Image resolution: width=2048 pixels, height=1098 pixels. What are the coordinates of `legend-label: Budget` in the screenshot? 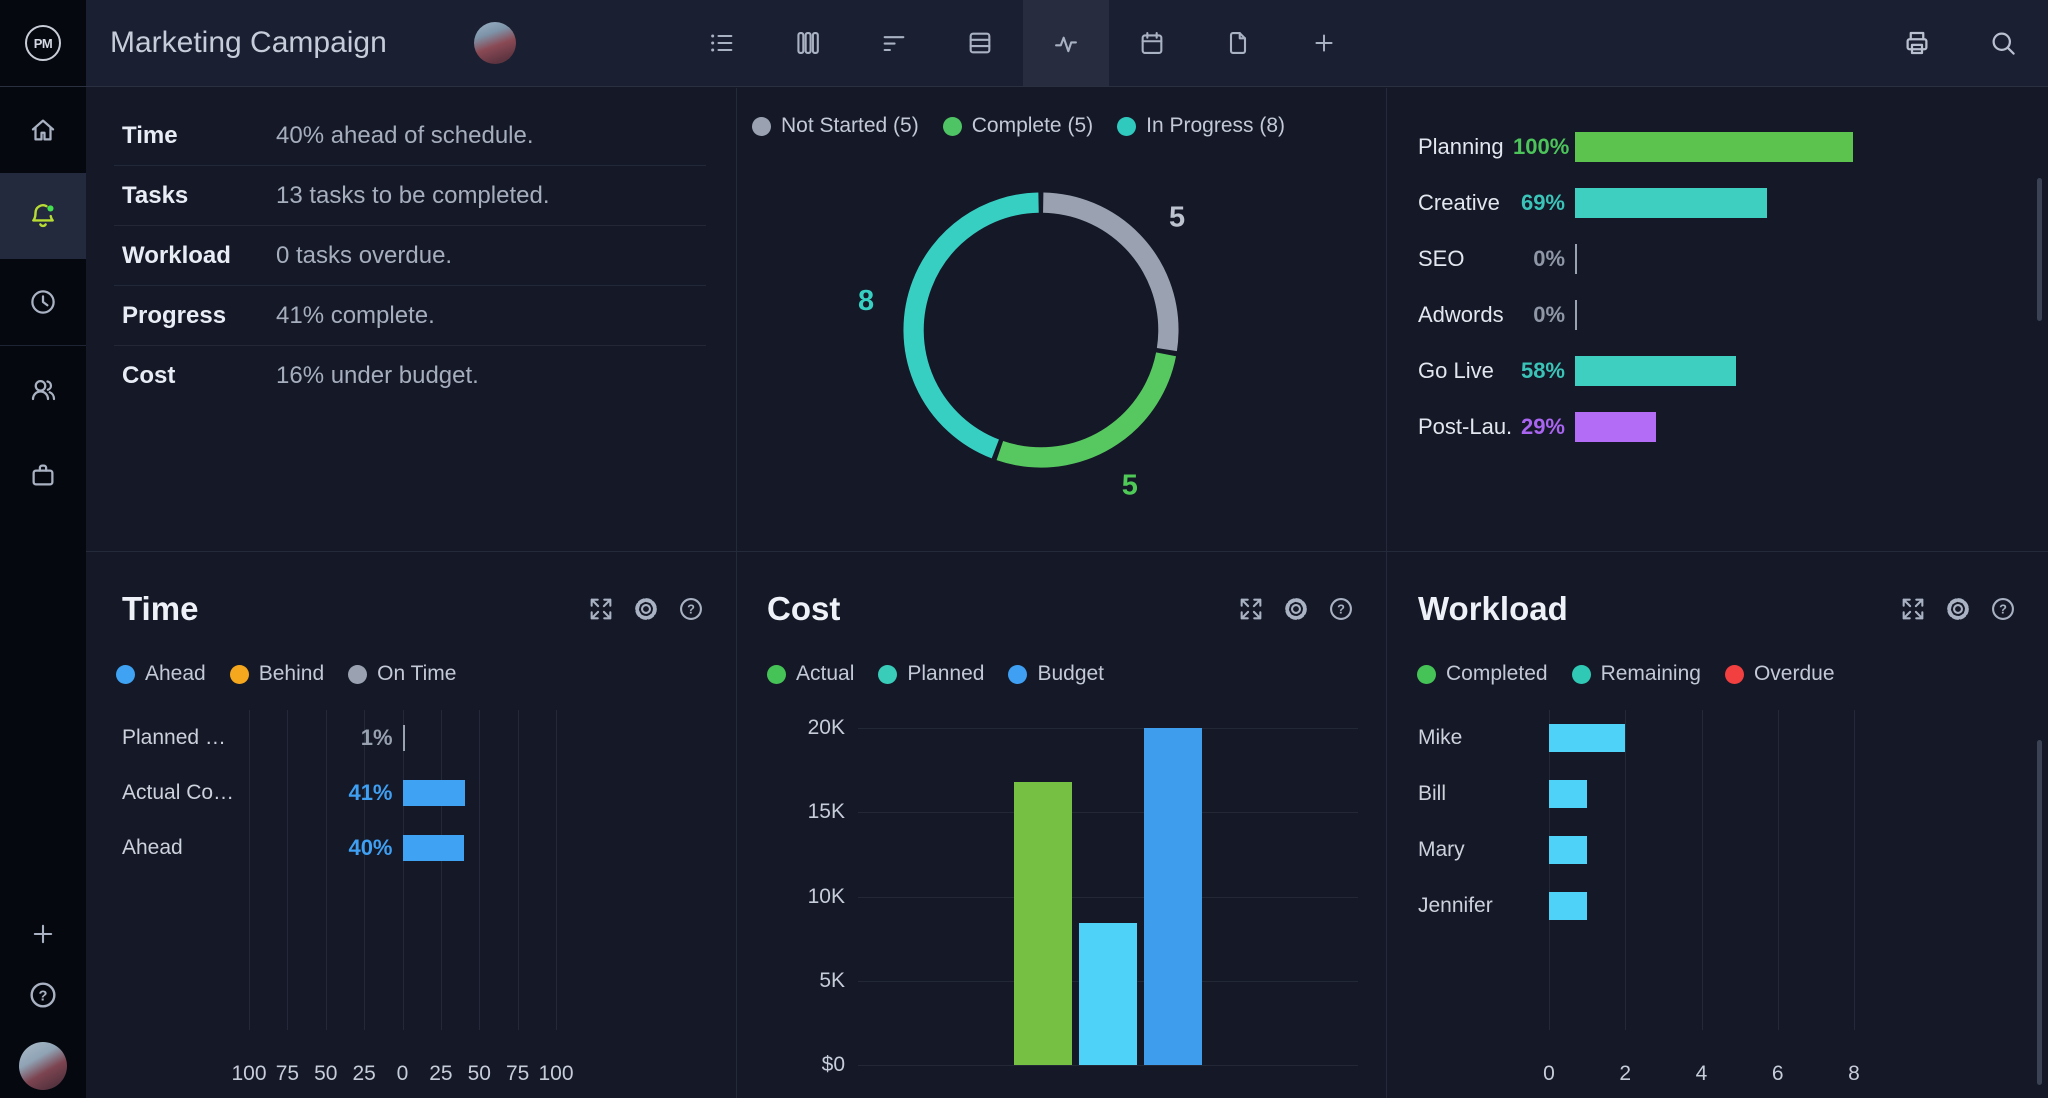 It's located at (1071, 673).